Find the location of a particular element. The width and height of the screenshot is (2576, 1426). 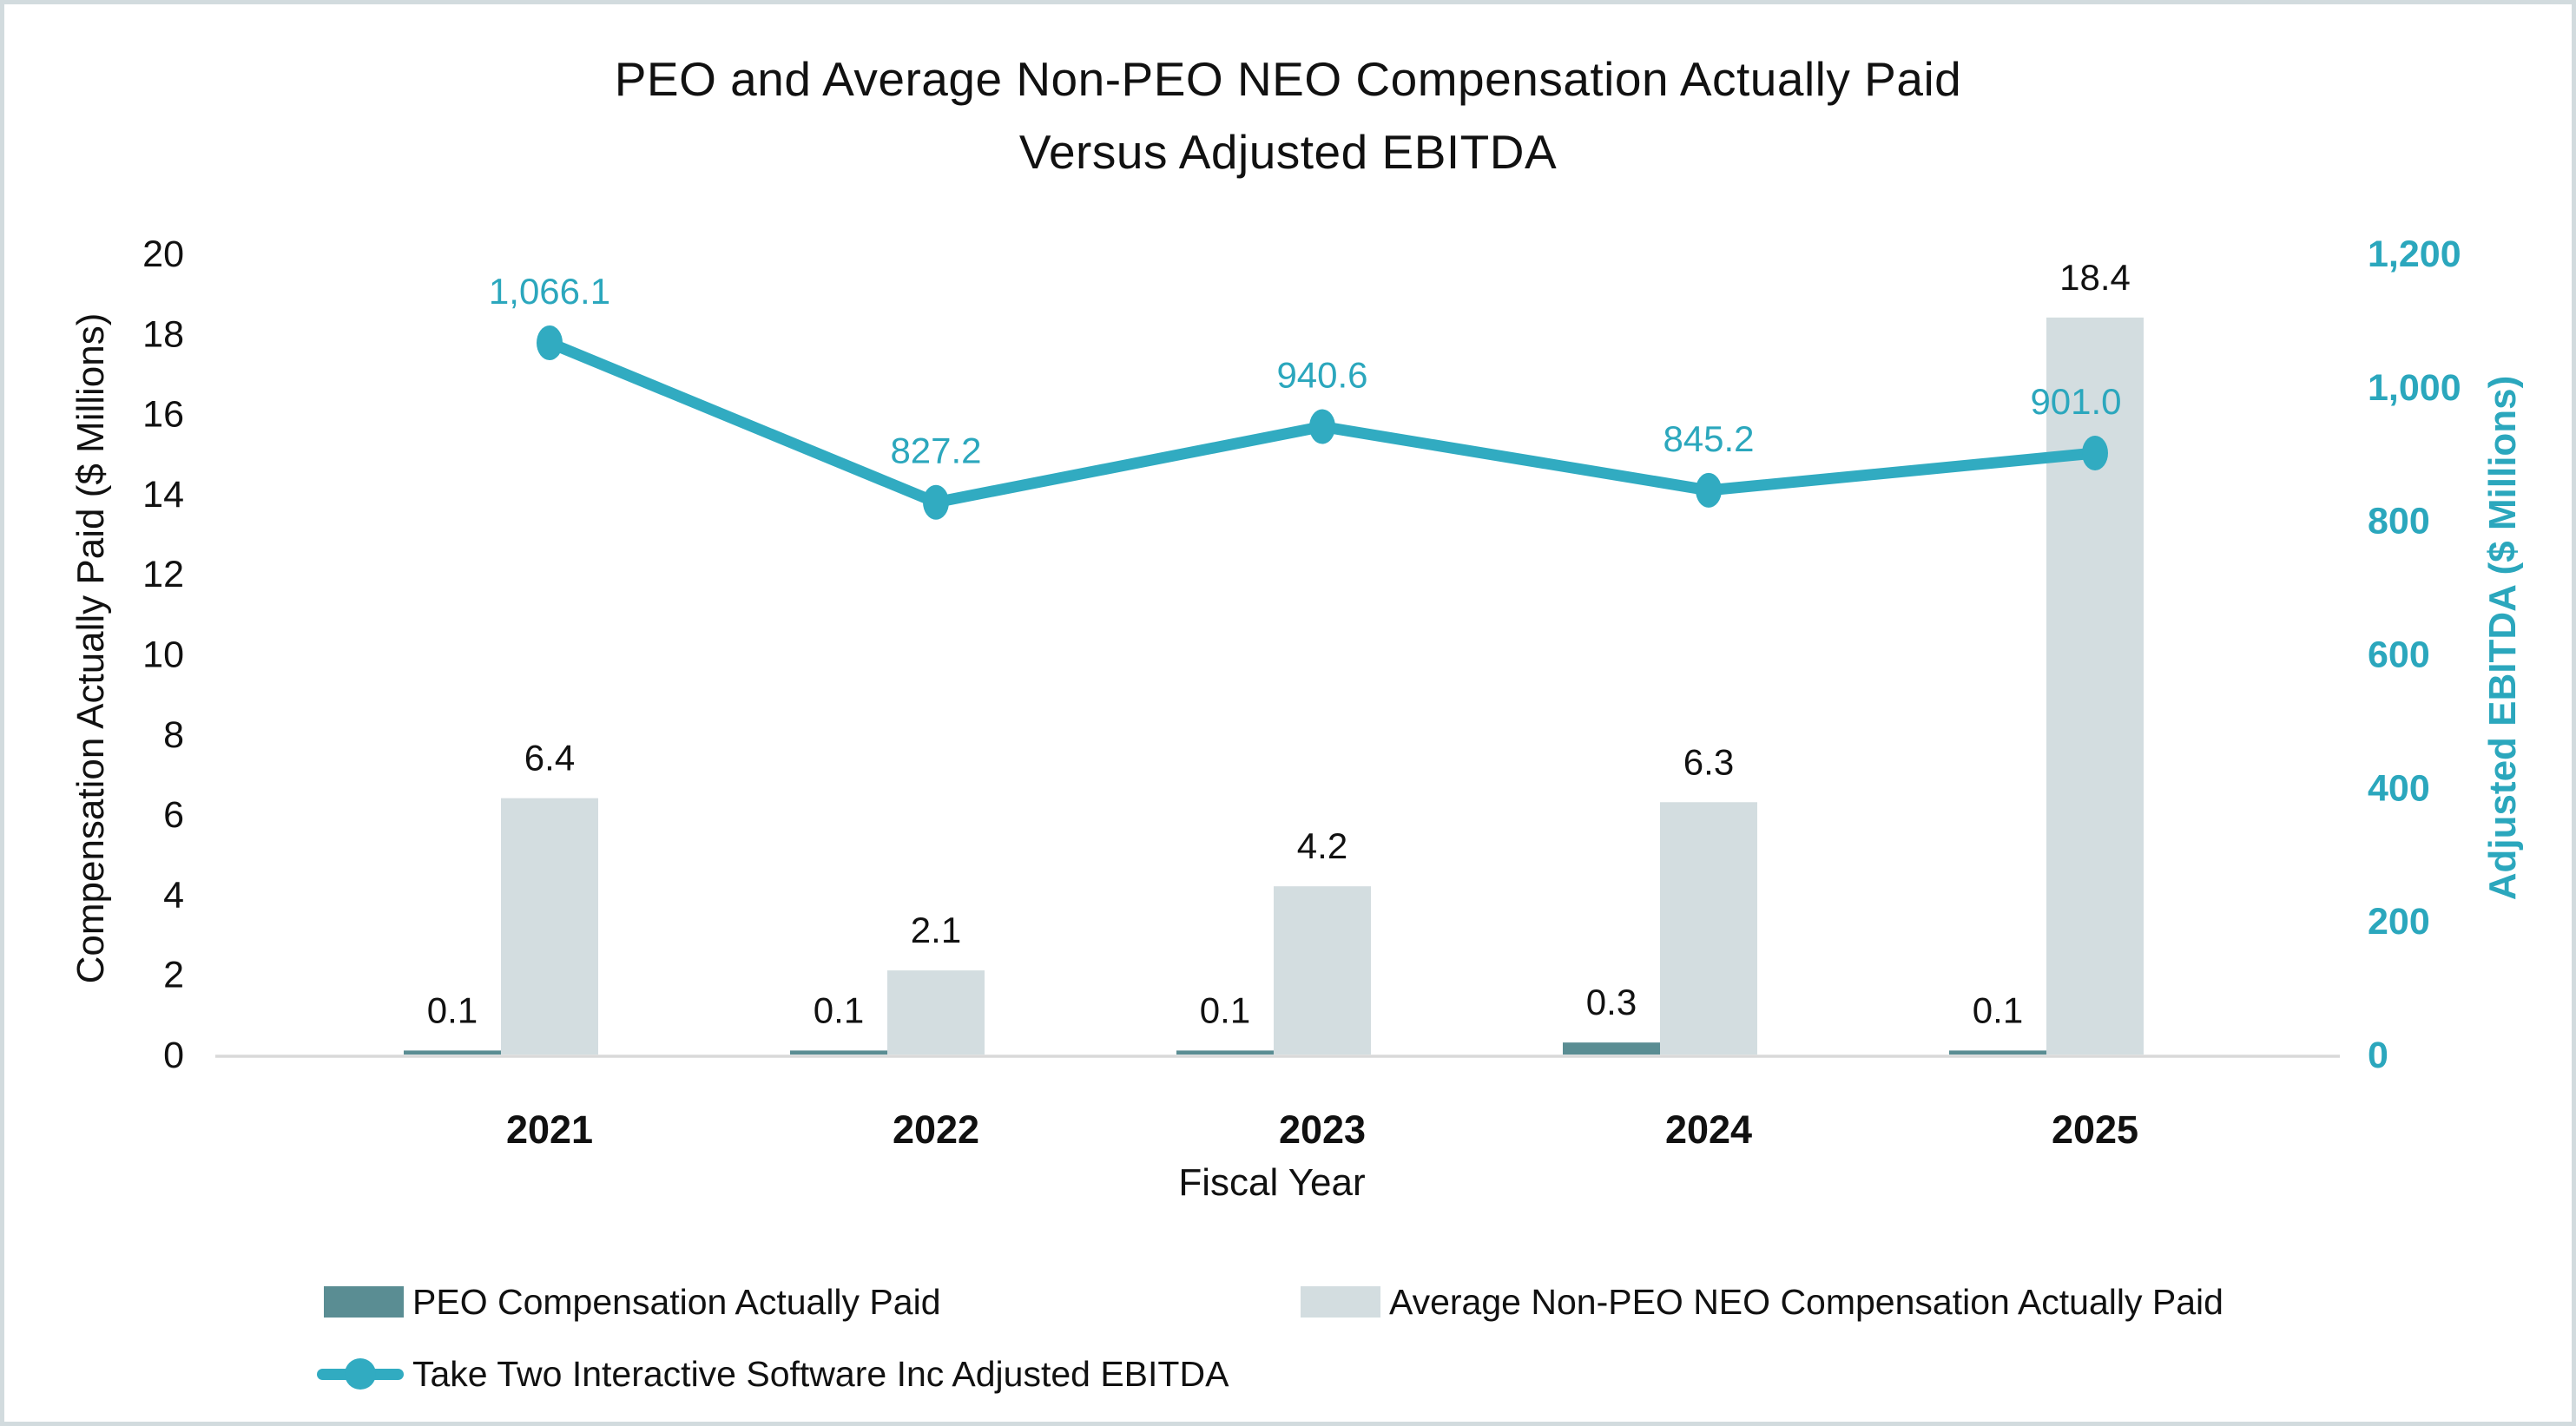

y-left-tick-label: 8 is located at coordinates (173, 735).